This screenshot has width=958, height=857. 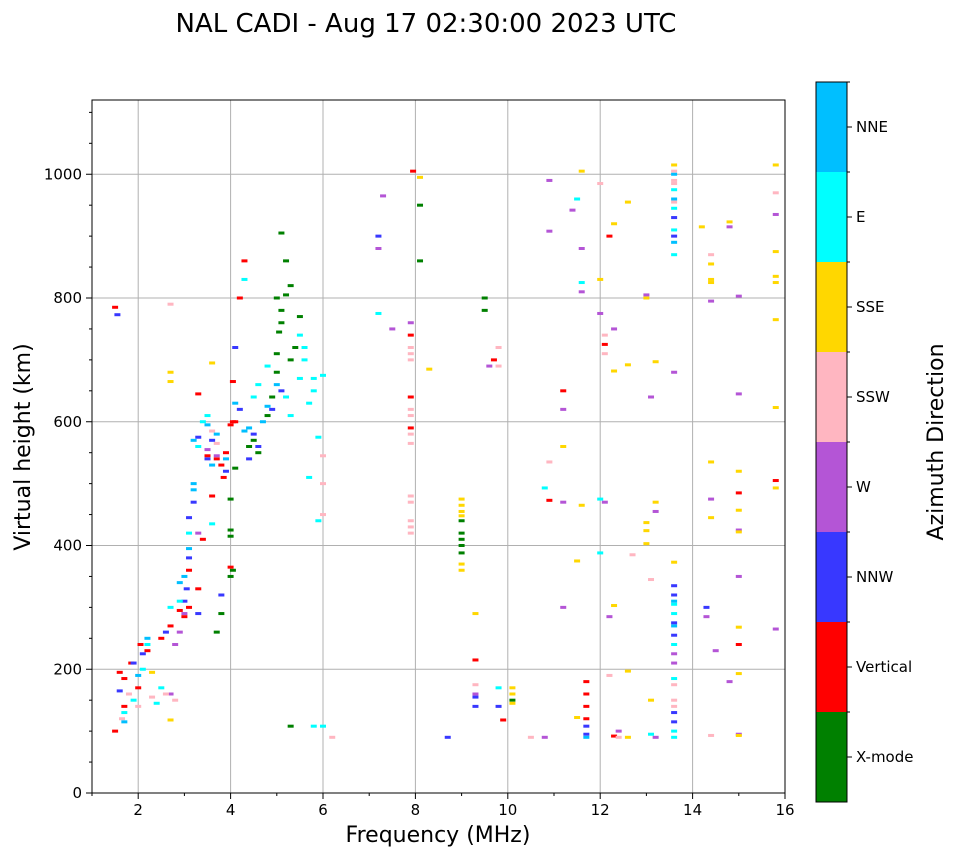 I want to click on colorbar-frame, so click(x=831, y=442).